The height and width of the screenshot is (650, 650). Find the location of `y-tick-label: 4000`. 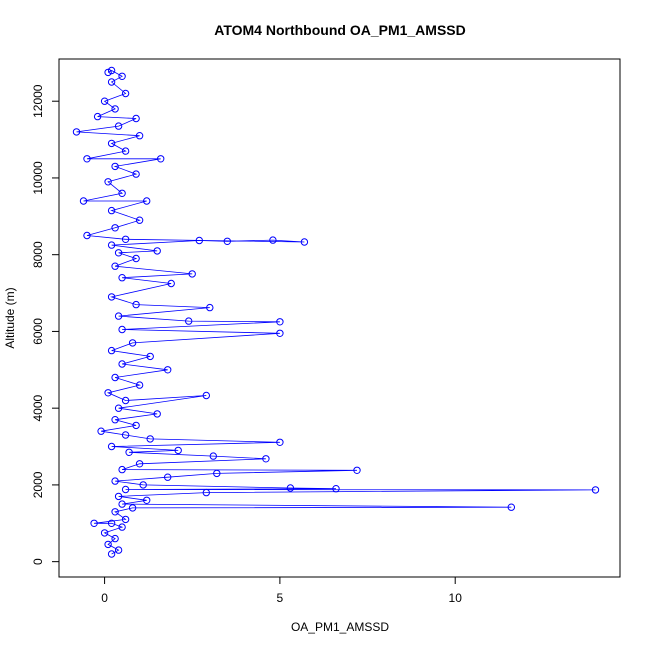

y-tick-label: 4000 is located at coordinates (38, 408).